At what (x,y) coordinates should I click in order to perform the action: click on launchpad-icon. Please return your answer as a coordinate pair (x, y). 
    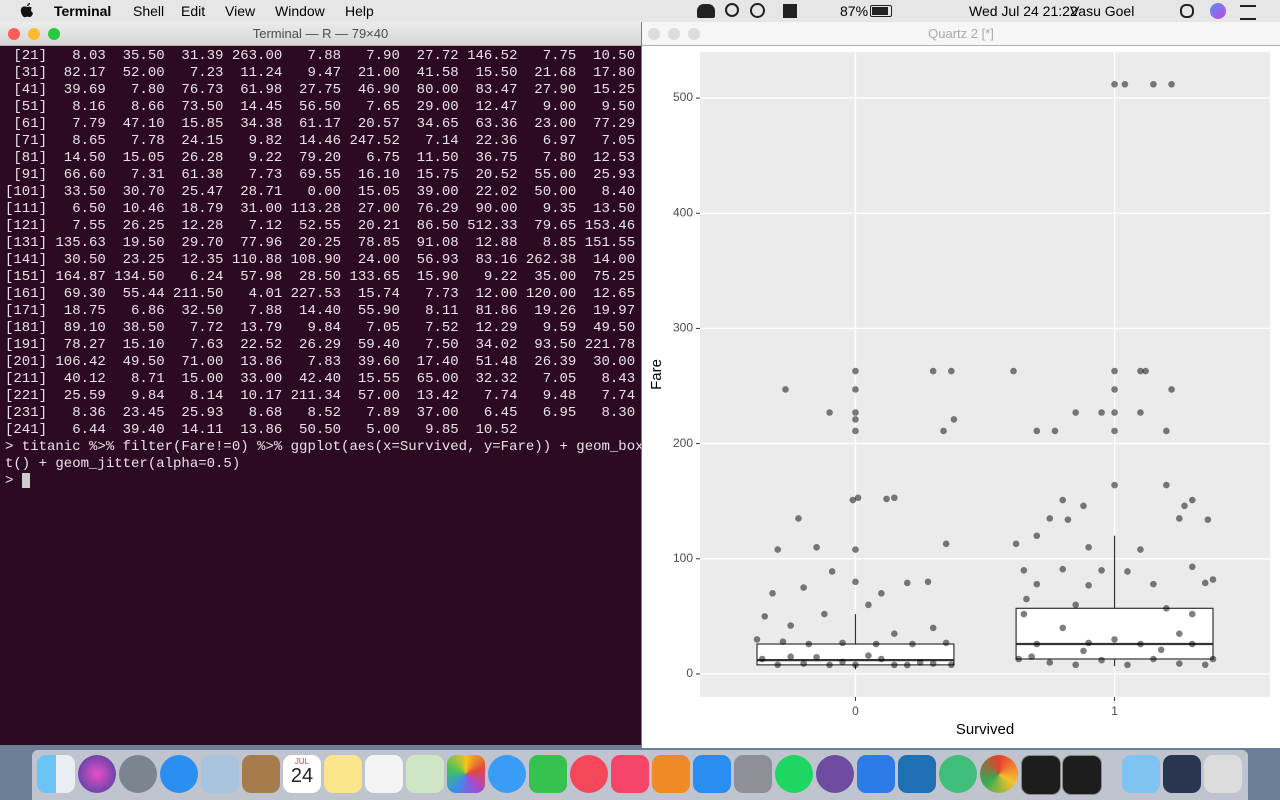
    Looking at the image, I should click on (138, 774).